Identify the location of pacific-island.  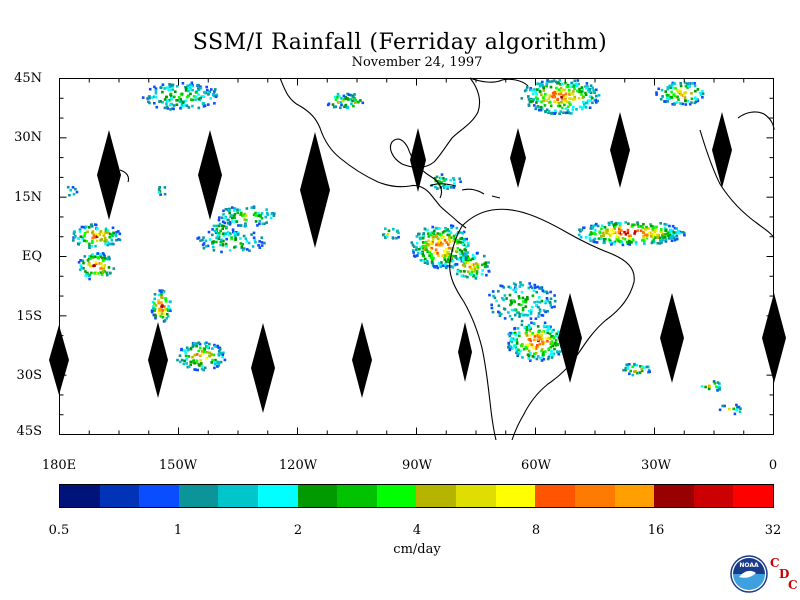
(124, 176).